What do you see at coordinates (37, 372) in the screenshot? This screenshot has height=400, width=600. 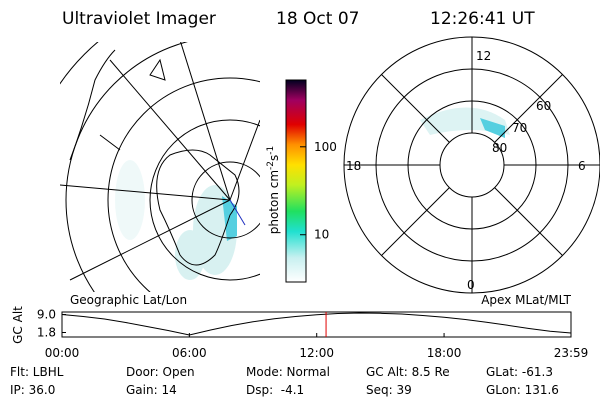 I see `info-field: Flt: LBHL` at bounding box center [37, 372].